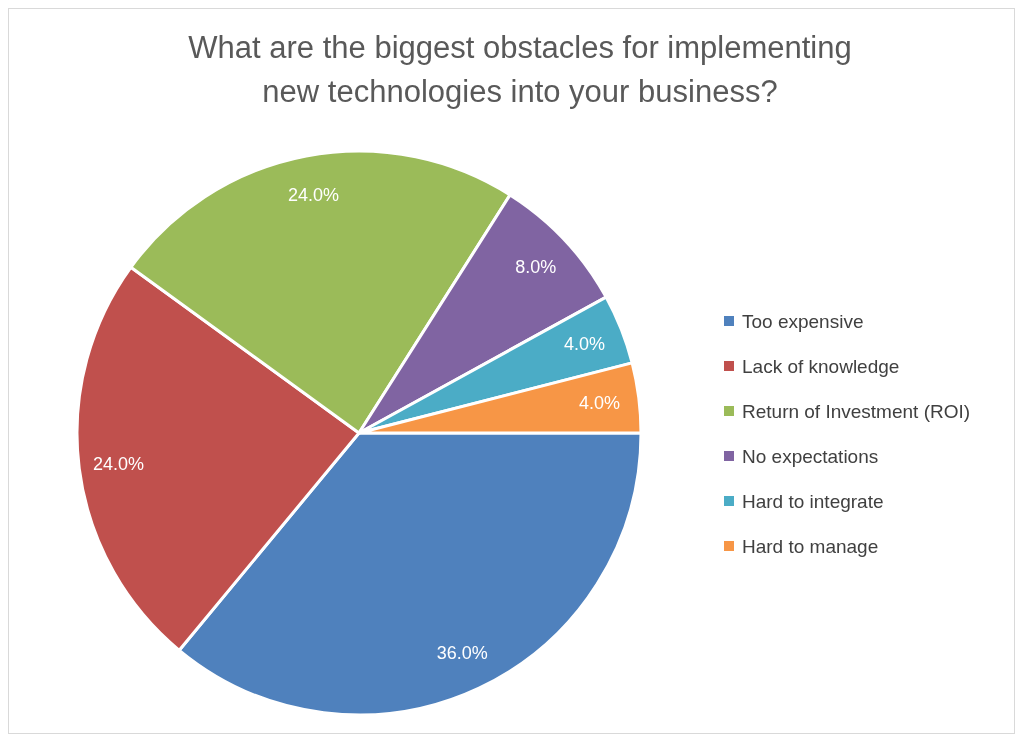 The width and height of the screenshot is (1023, 742). I want to click on legend-label: Hard to integrate, so click(813, 501).